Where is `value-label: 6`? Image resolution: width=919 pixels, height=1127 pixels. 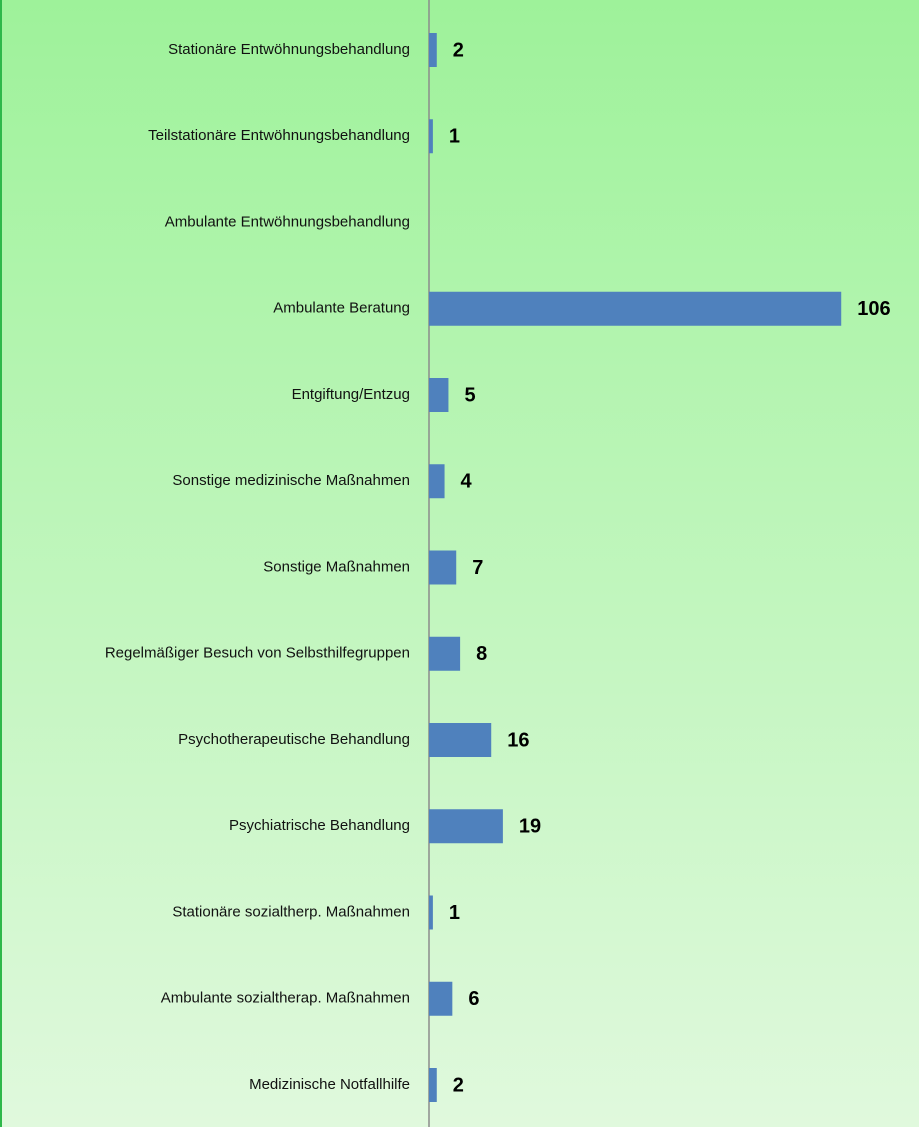
value-label: 6 is located at coordinates (473, 999).